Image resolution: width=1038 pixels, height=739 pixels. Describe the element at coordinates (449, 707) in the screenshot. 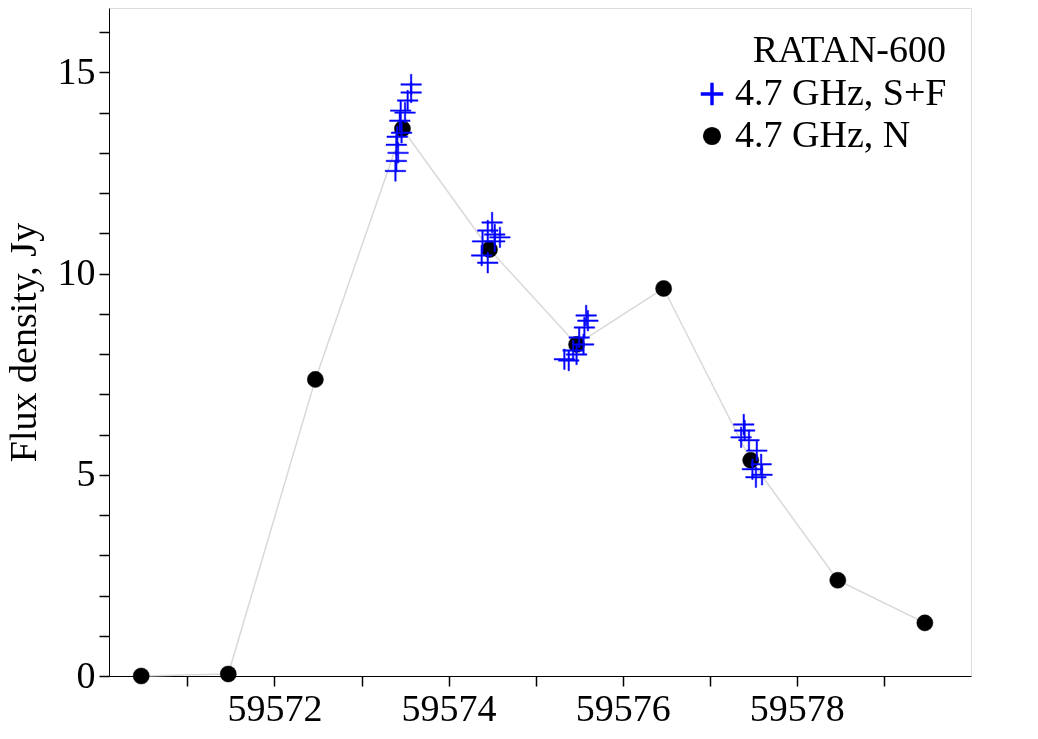

I see `x-tick-label: 59574` at that location.